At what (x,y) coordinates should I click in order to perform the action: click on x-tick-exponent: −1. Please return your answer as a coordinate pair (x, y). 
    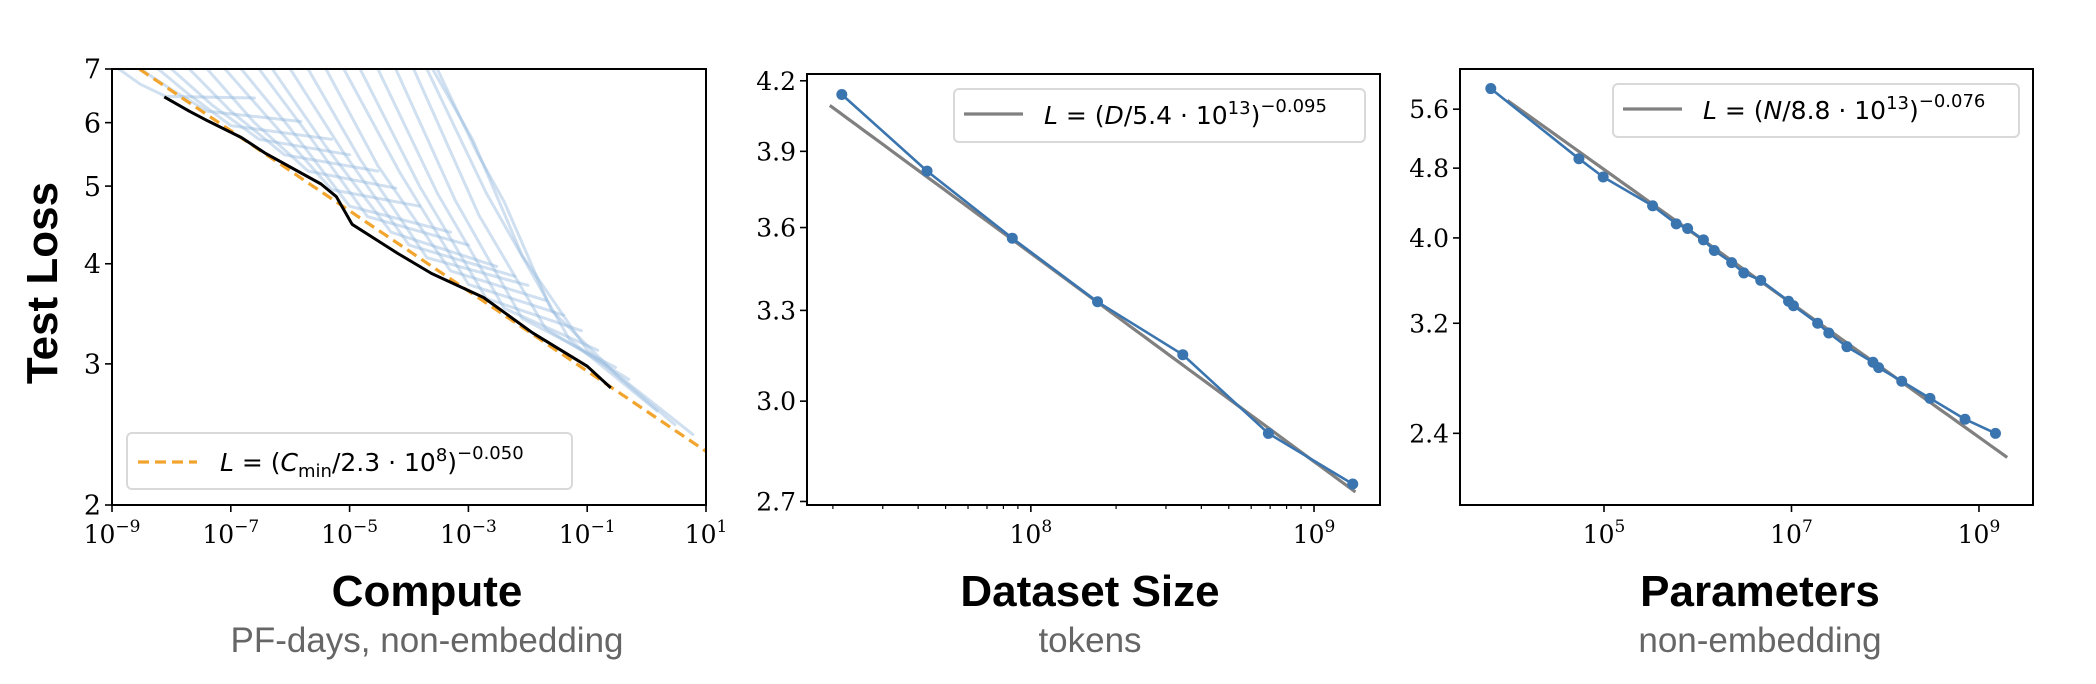
    Looking at the image, I should click on (603, 527).